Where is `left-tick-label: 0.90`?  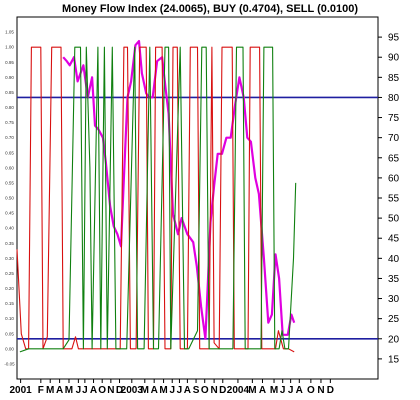 left-tick-label: 0.90 is located at coordinates (9, 77).